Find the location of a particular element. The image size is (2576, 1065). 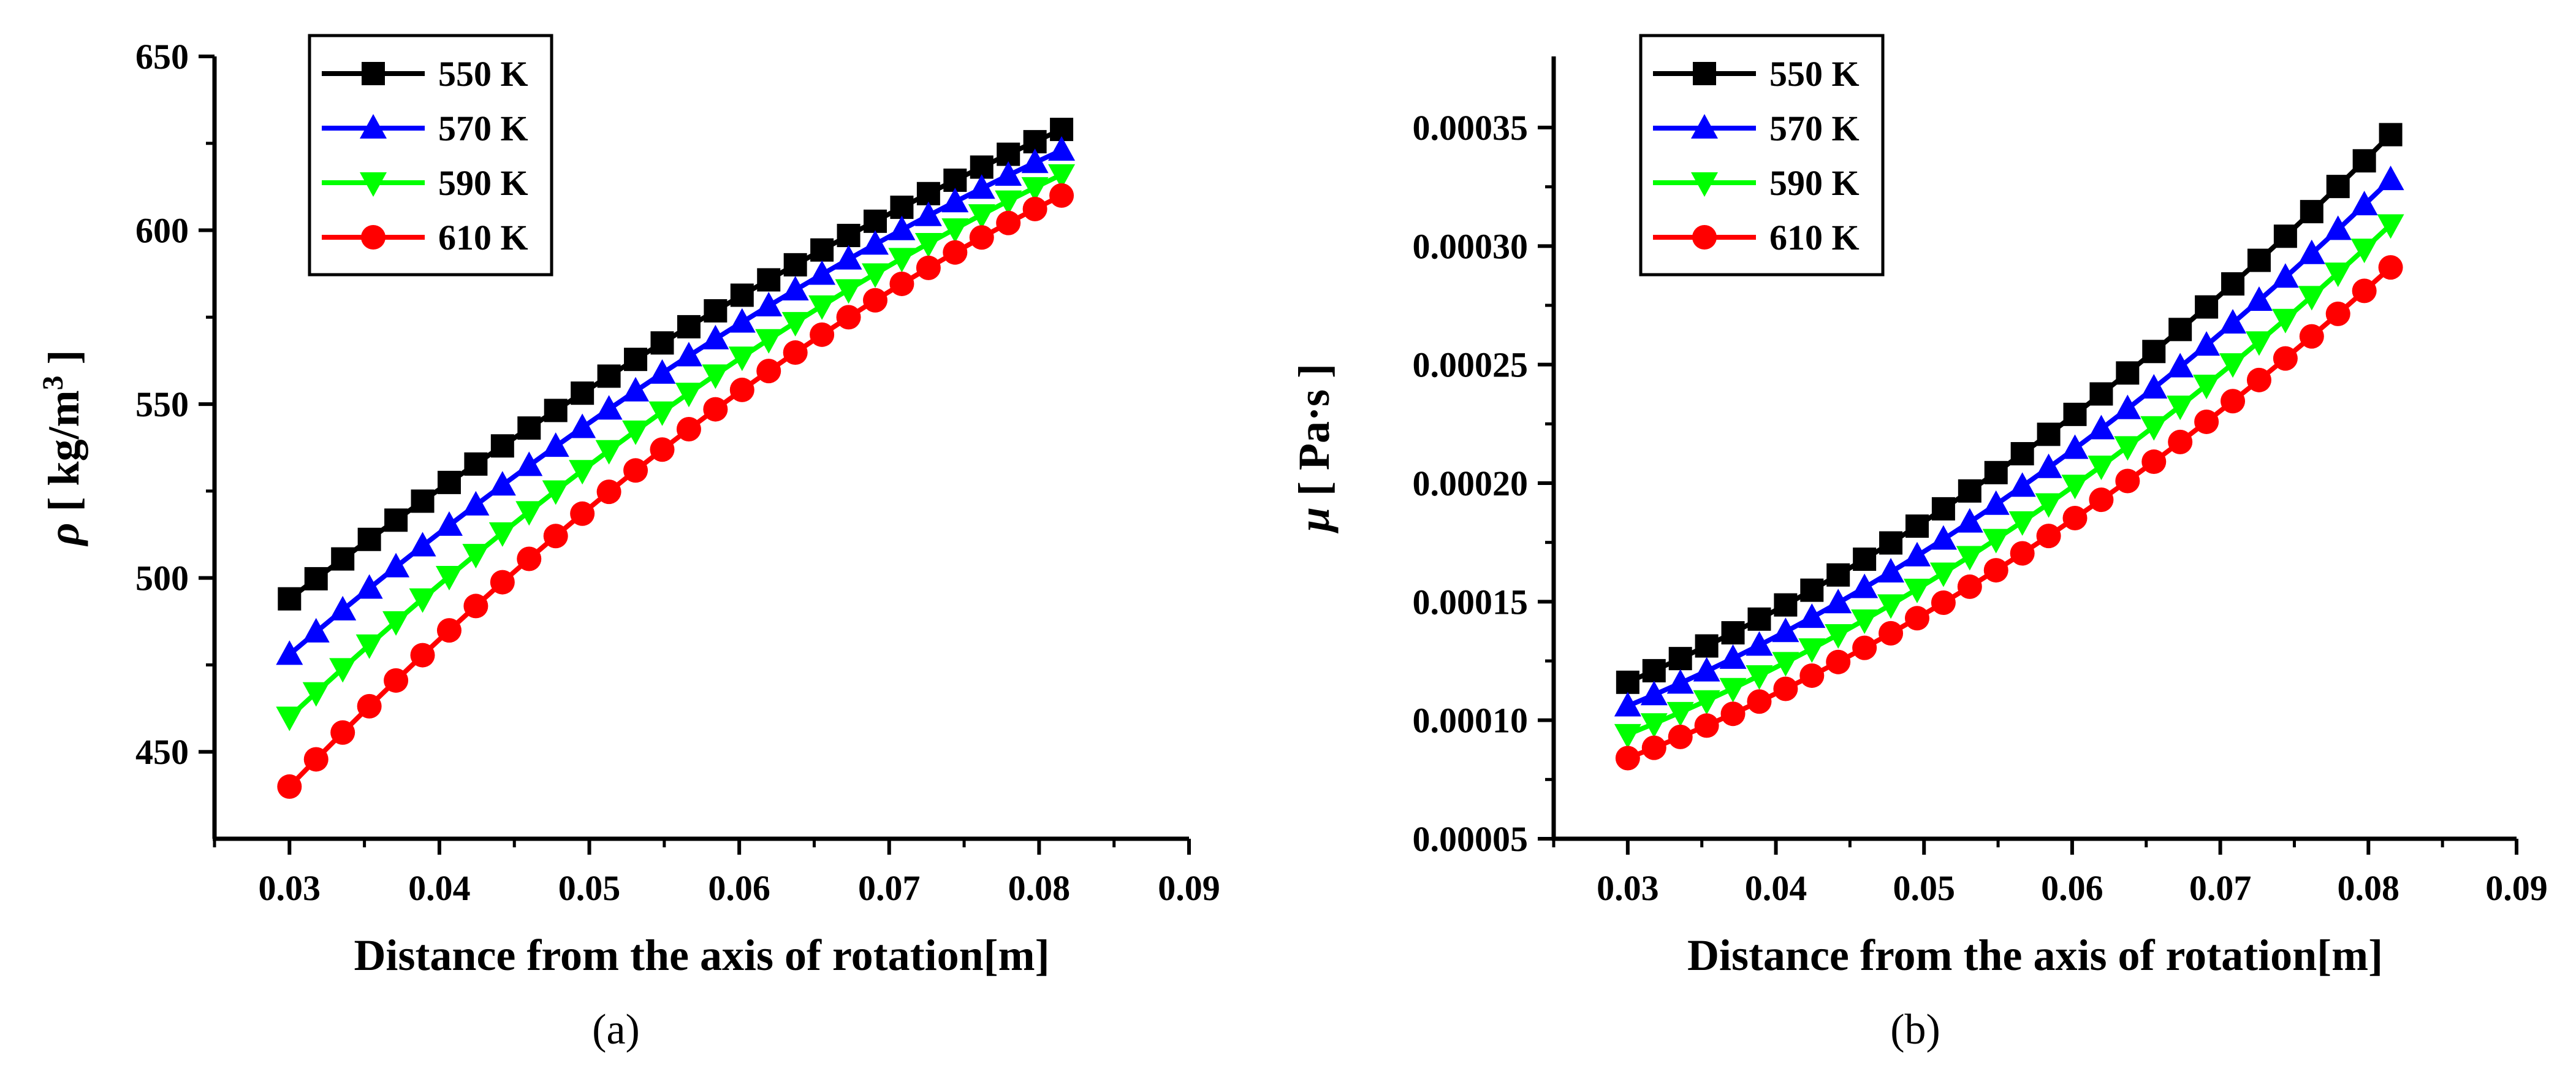

legend-label: 570 K is located at coordinates (1814, 128).